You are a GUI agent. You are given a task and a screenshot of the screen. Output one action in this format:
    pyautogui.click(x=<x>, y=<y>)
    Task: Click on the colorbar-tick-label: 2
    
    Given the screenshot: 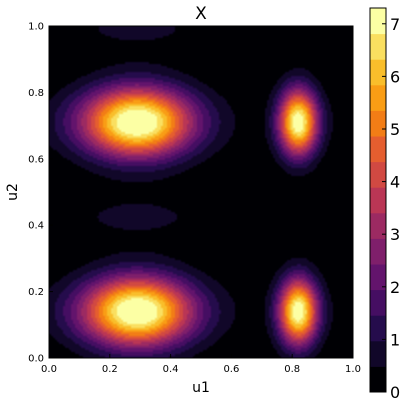 What is the action you would take?
    pyautogui.click(x=395, y=287)
    